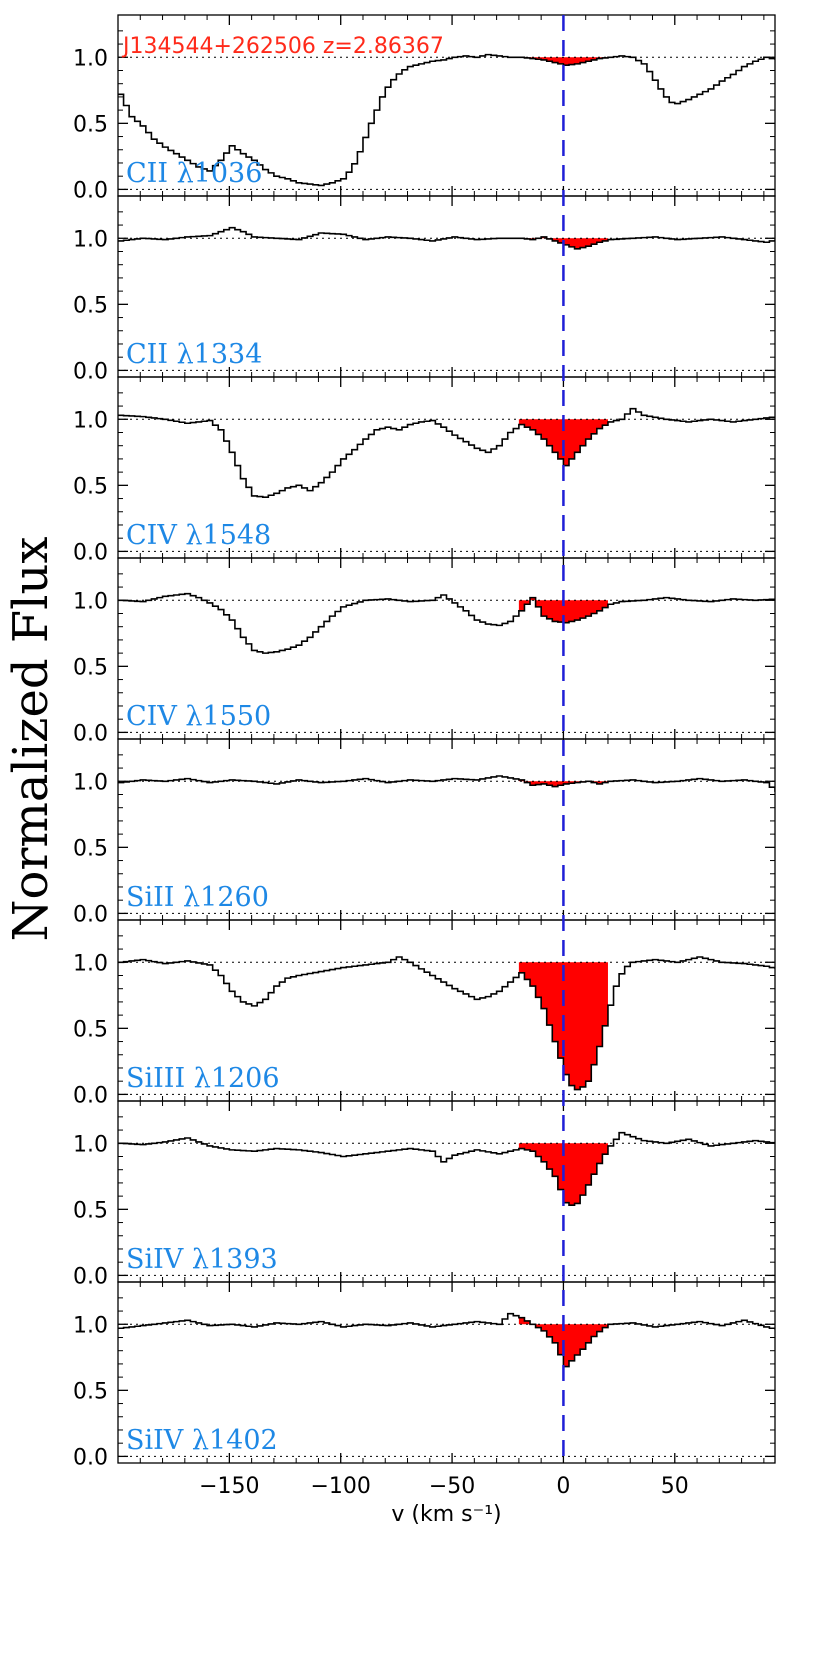  I want to click on x-tick-label: −100, so click(340, 1486).